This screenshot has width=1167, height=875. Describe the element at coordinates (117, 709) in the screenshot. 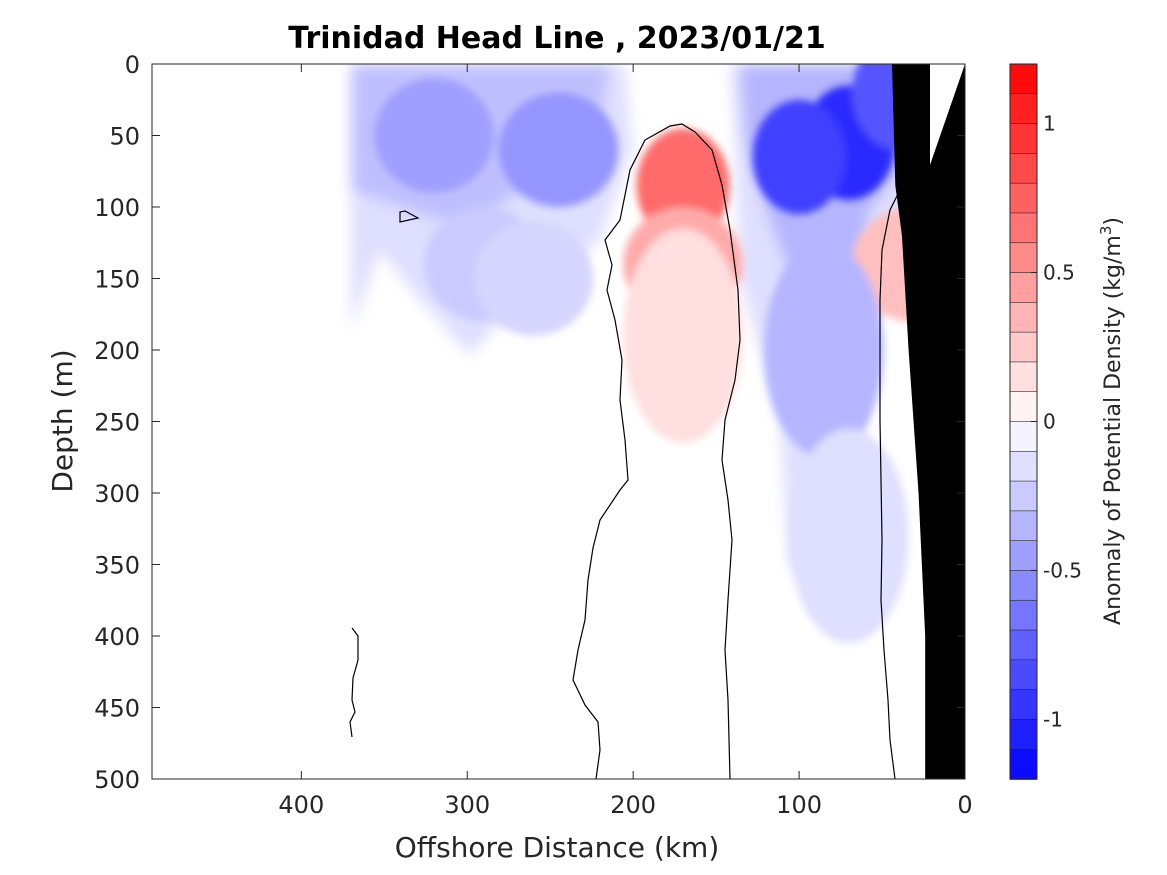

I see `y-tick-label: 450` at that location.